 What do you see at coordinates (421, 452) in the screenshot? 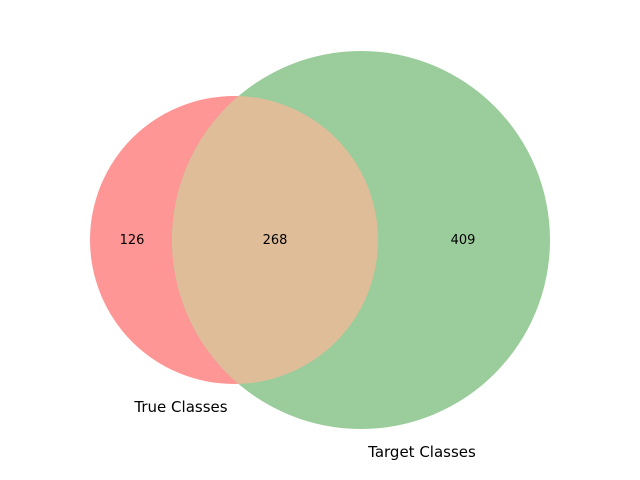
I see `target-classes-label: Target Classes` at bounding box center [421, 452].